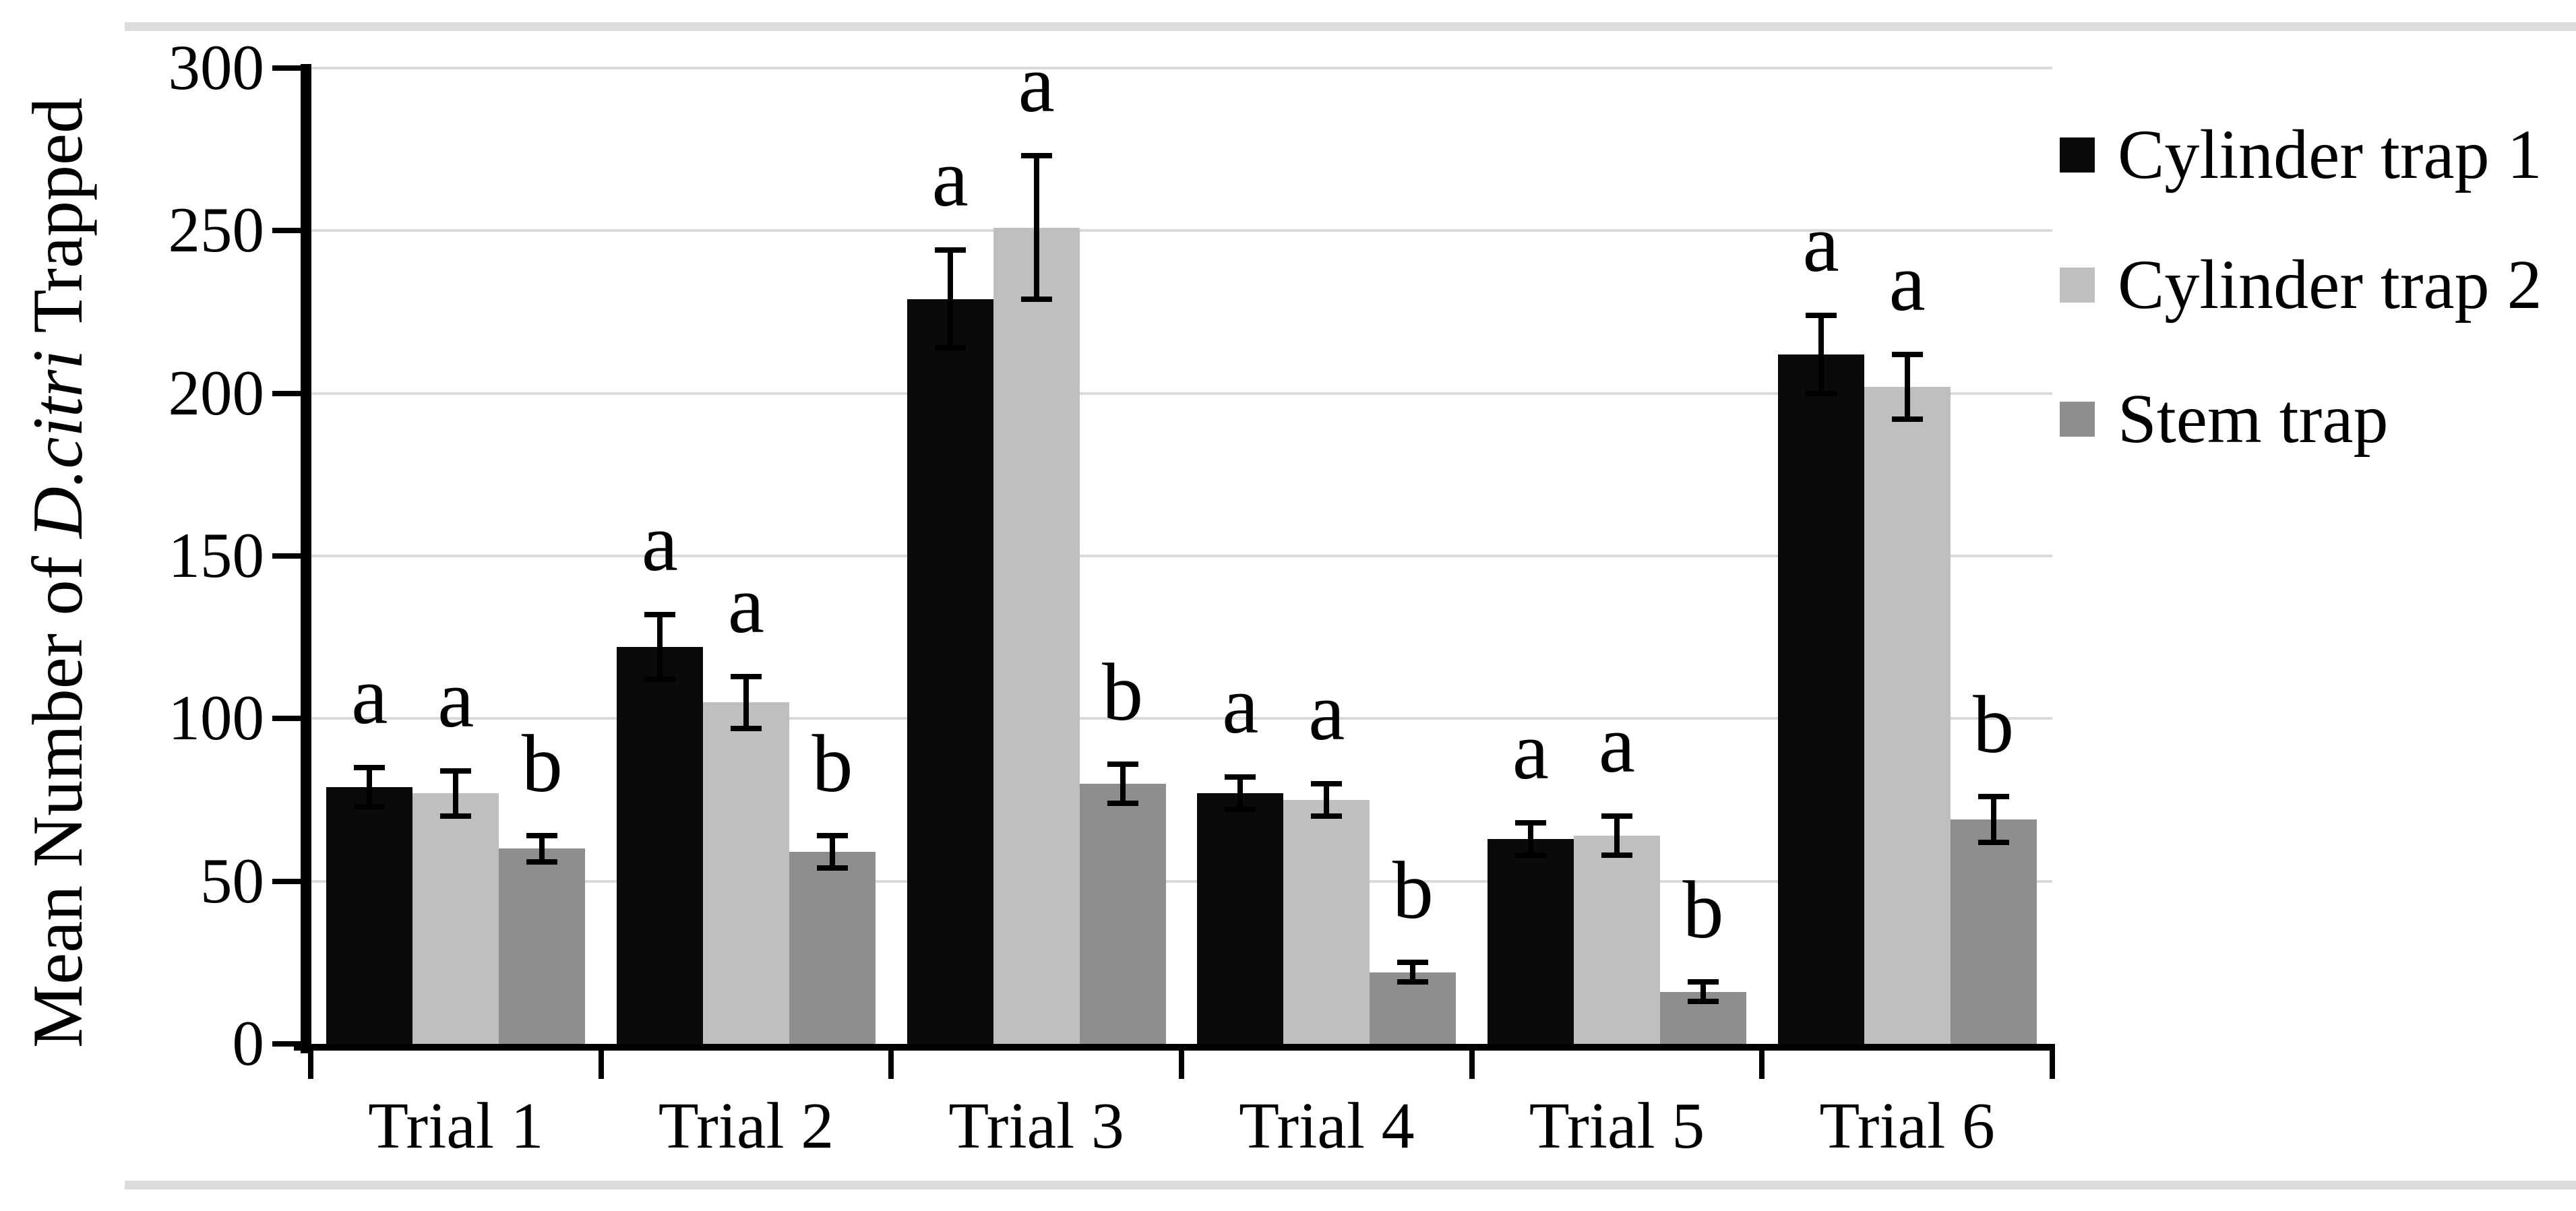 Image resolution: width=2576 pixels, height=1211 pixels. I want to click on legend-label: Stem trap, so click(2253, 419).